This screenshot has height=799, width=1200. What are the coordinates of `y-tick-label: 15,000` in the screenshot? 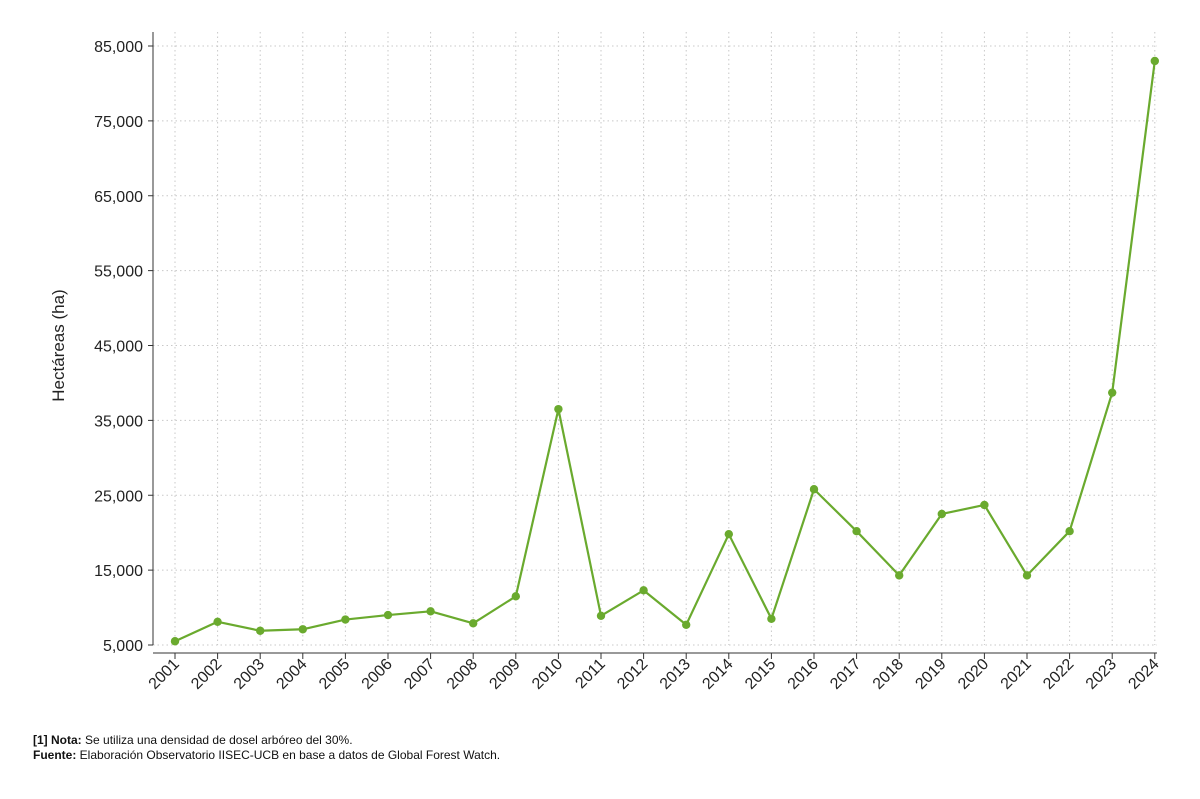 It's located at (118, 571).